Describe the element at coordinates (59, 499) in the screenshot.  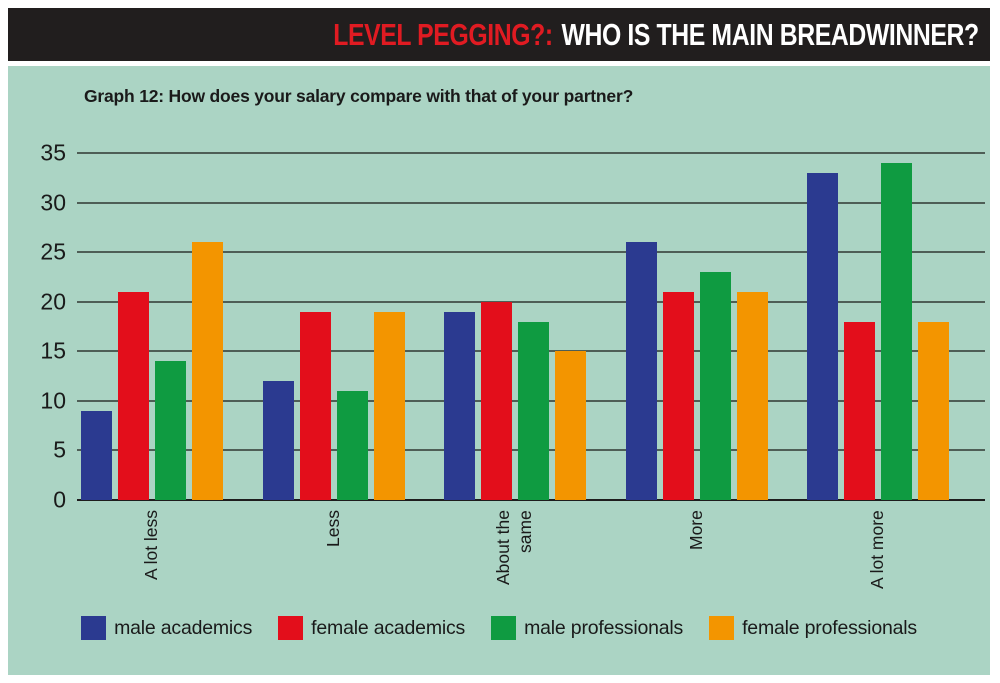
I see `y-tick-label-0: 0` at that location.